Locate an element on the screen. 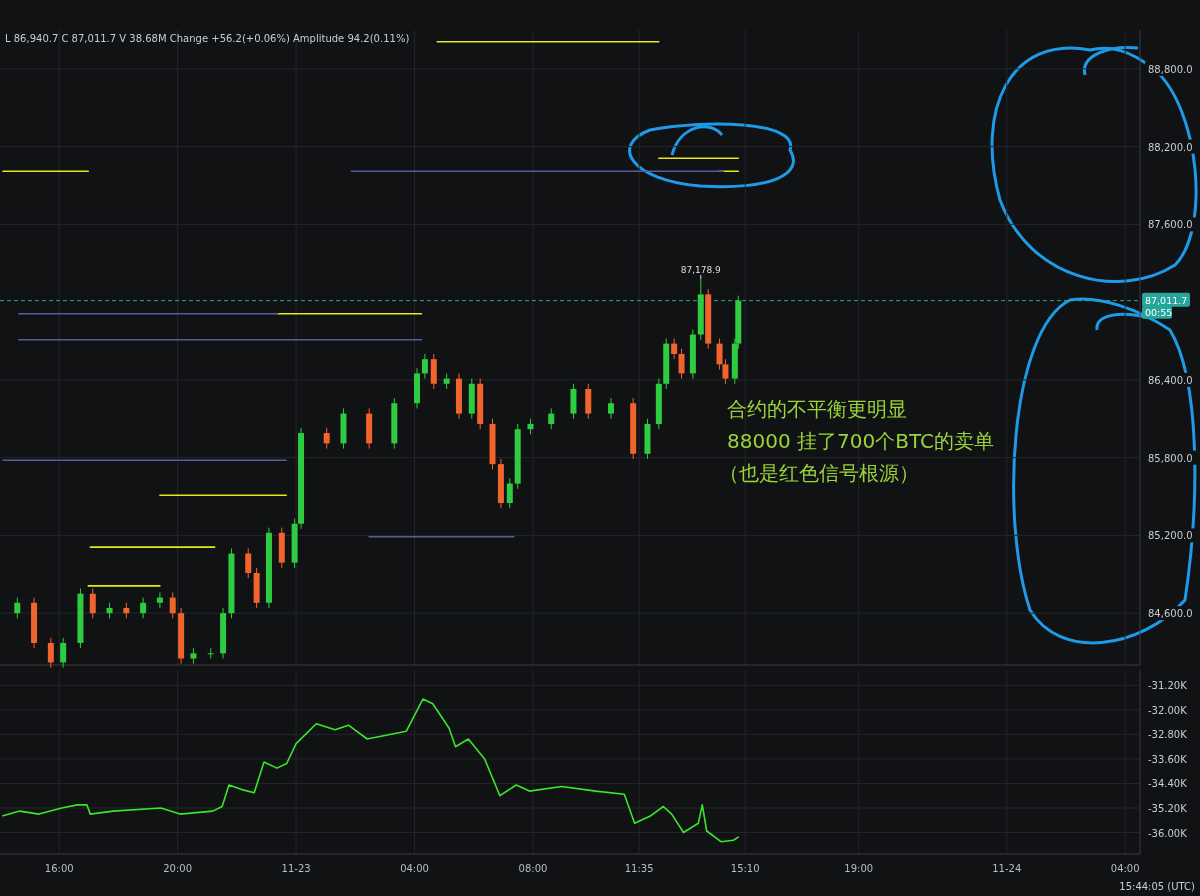 Image resolution: width=1200 pixels, height=896 pixels. x-tick-label: 16:00 is located at coordinates (59, 868).